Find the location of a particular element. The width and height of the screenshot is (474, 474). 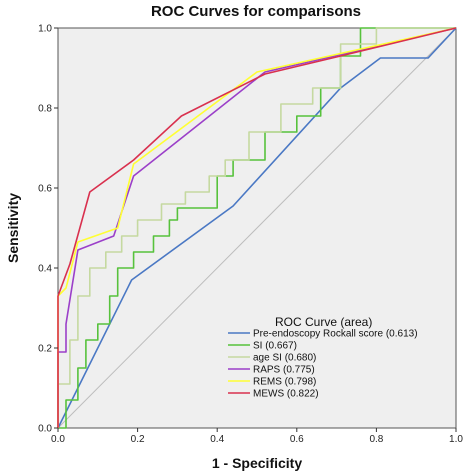

legend-label-2: age SI (0.680) is located at coordinates (284, 358).